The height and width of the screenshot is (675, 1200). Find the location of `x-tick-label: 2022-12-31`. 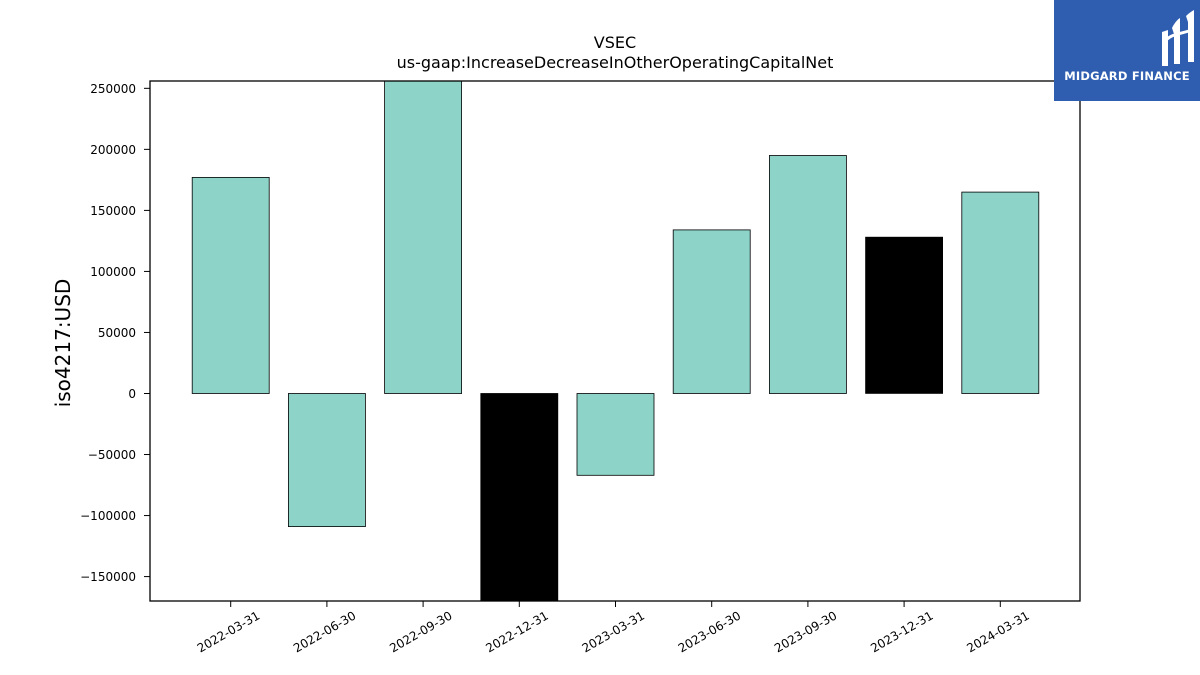

x-tick-label: 2022-12-31 is located at coordinates (516, 631).